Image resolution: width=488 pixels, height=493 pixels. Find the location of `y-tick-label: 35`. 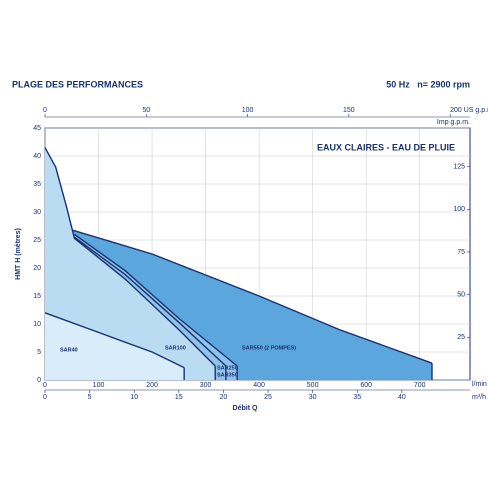

y-tick-label: 35 is located at coordinates (37, 184).